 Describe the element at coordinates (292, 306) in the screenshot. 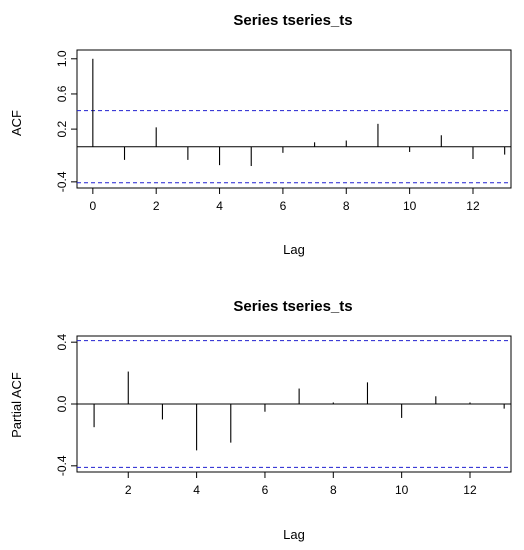

I see `pacf-chart-title: Series tseries_ts` at that location.